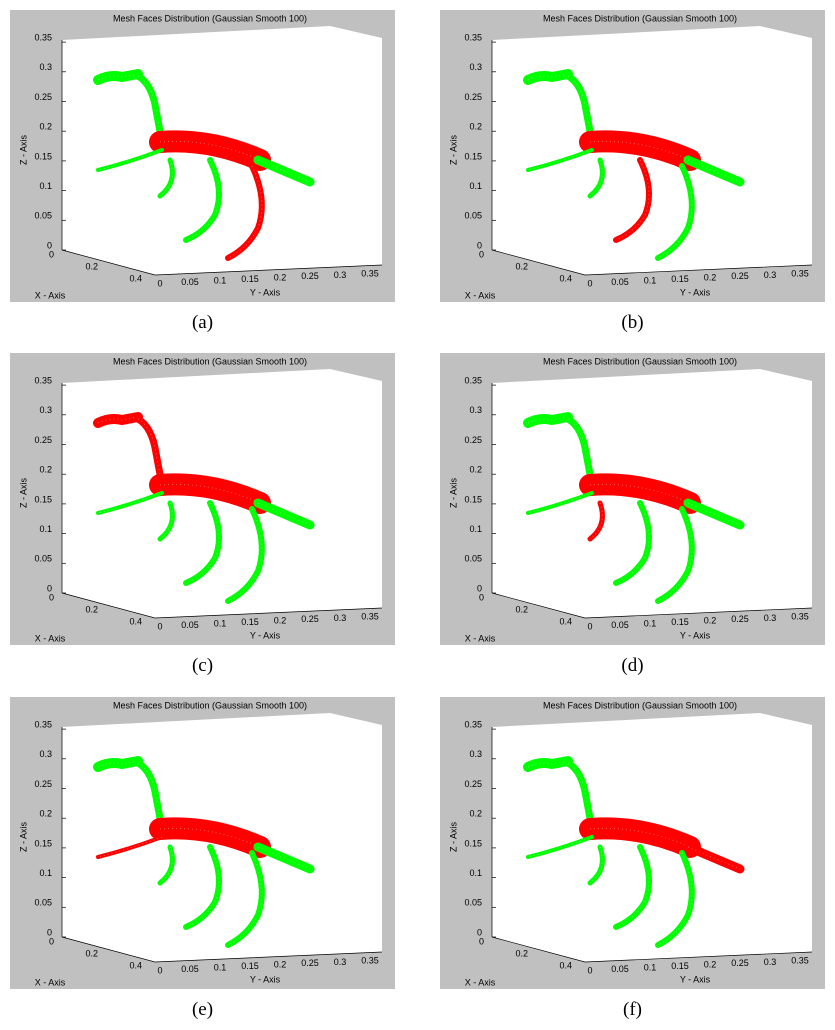 This screenshot has width=835, height=1030. I want to click on caption: (e), so click(202, 1009).